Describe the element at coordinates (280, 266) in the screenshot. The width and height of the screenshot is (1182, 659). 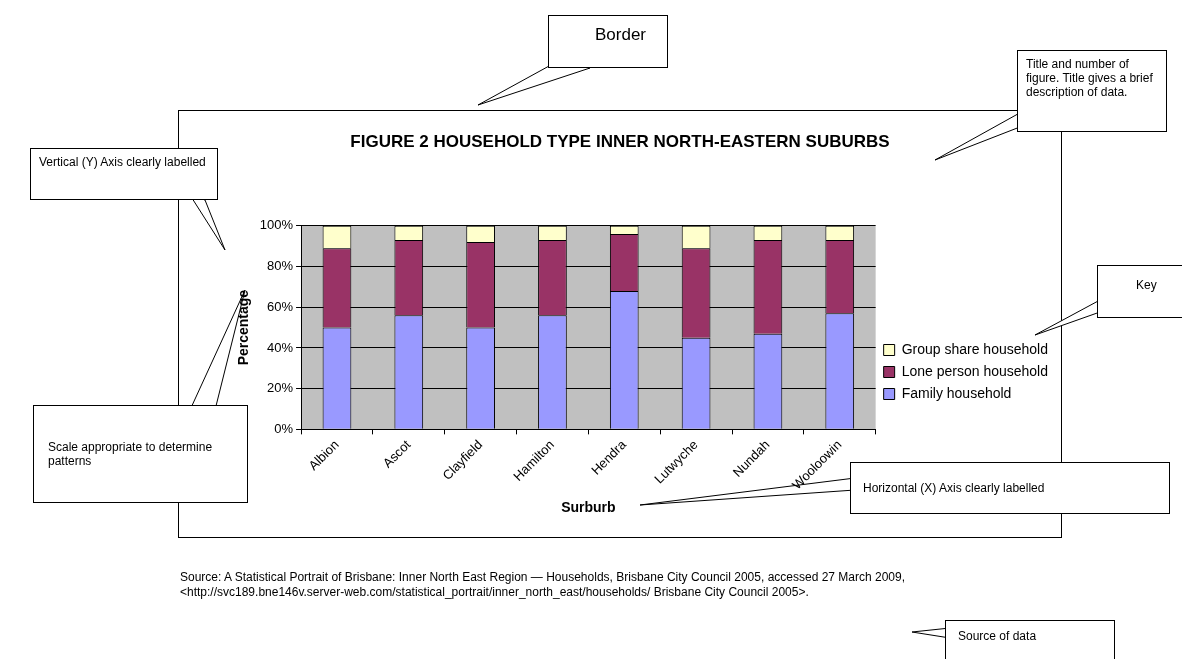
I see `y-tick-label: 80%` at that location.